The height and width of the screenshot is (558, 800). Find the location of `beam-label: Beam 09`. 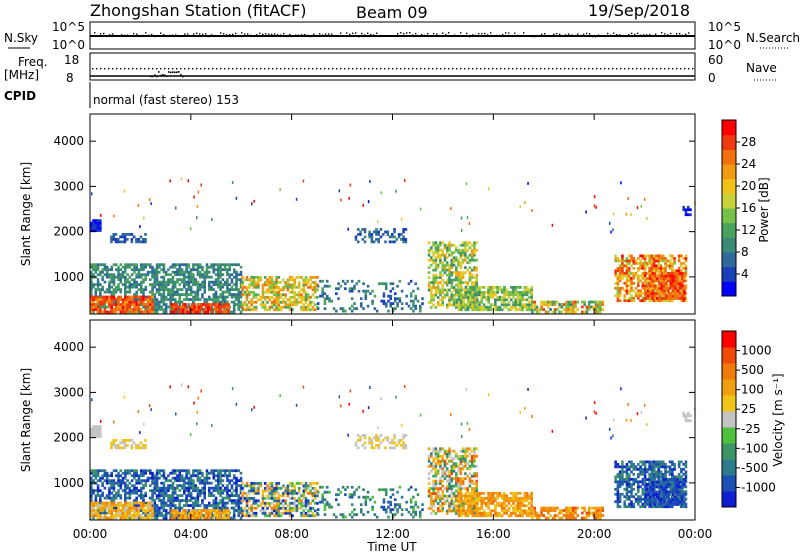

beam-label: Beam 09 is located at coordinates (392, 12).